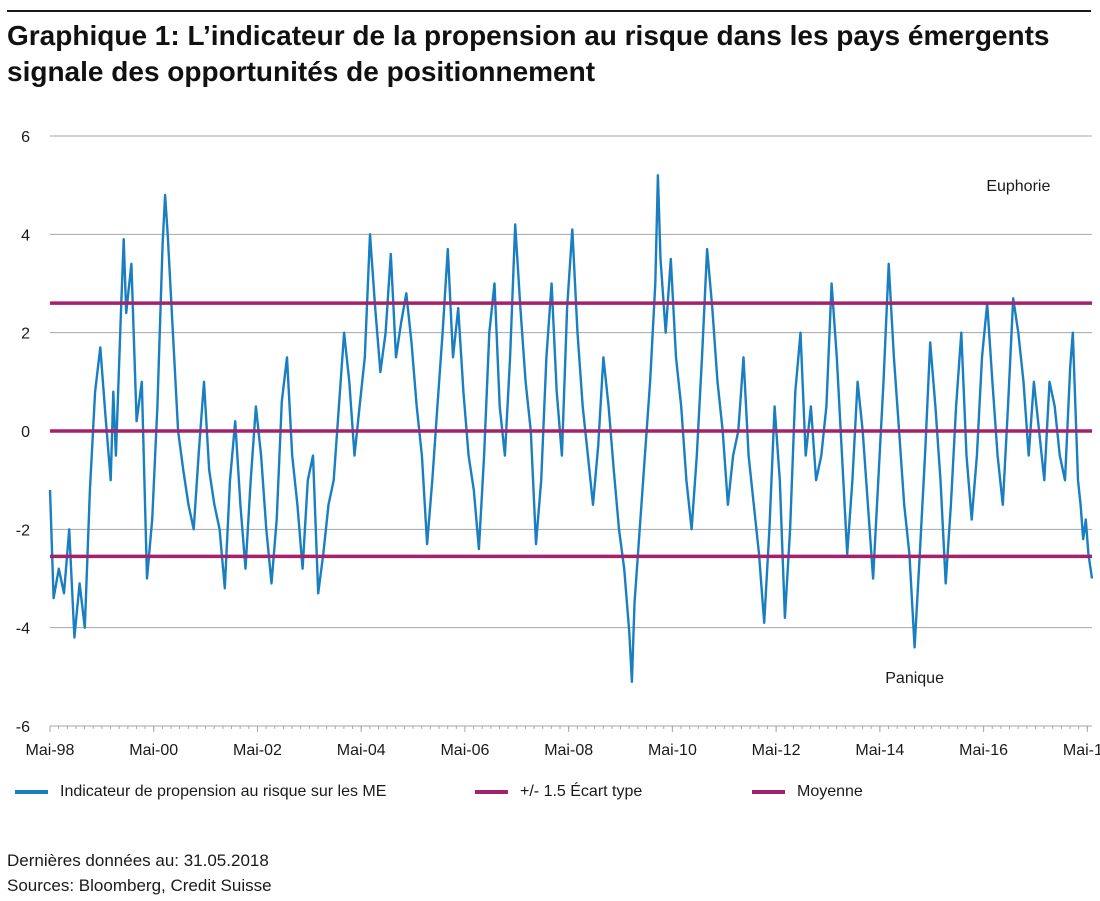 This screenshot has width=1100, height=901. What do you see at coordinates (768, 792) in the screenshot?
I see `legend-swatch-mean` at bounding box center [768, 792].